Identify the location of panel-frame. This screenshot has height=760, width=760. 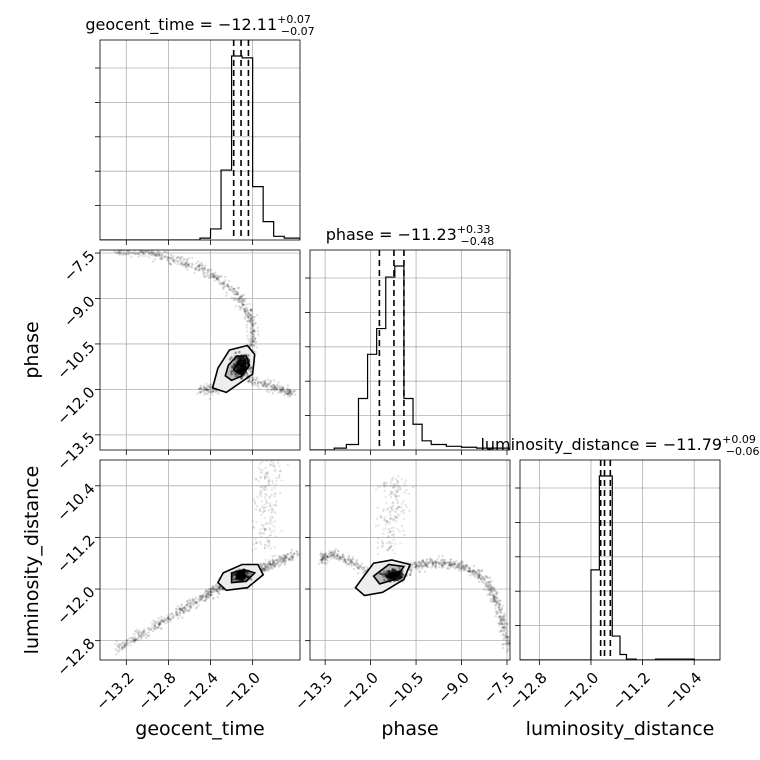
(200, 350).